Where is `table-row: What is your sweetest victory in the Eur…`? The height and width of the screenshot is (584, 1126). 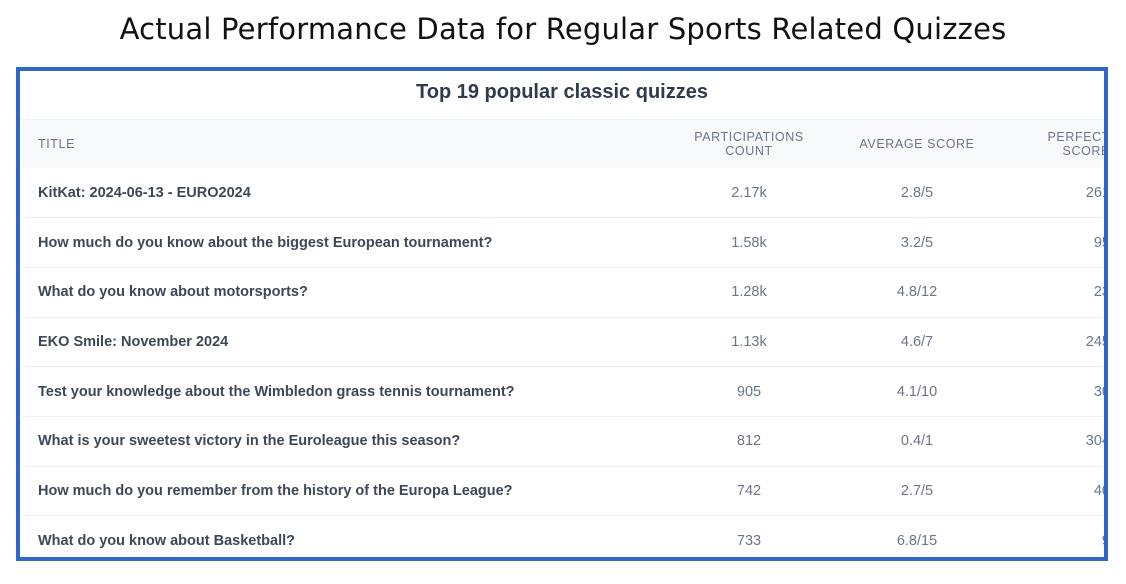
table-row: What is your sweetest victory in the Eur… is located at coordinates (565, 441).